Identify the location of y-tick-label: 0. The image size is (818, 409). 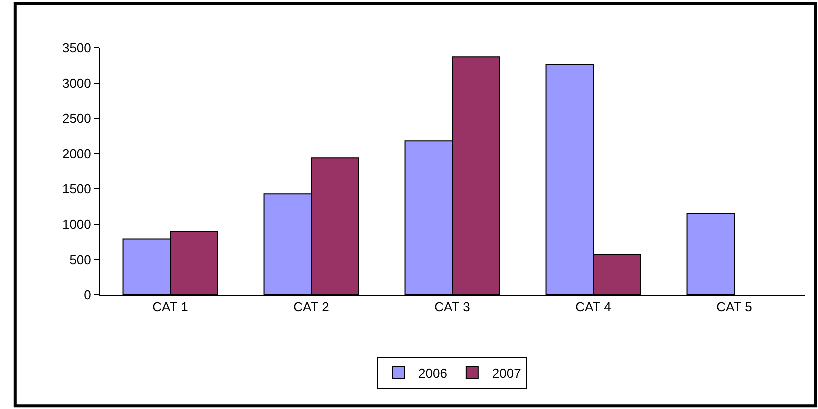
(88, 295).